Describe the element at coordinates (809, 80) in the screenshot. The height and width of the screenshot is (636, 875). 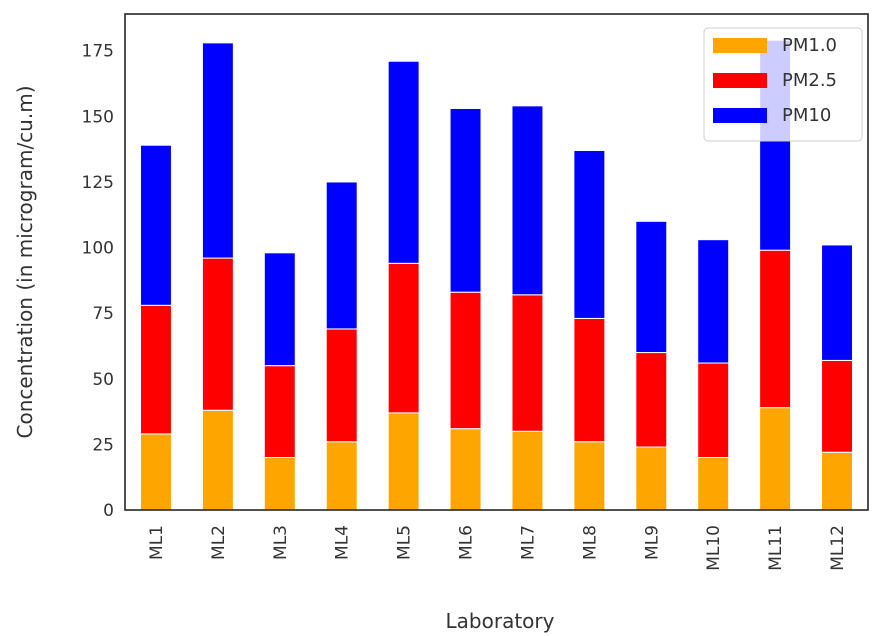
I see `legend-label-pm25: PM2.5` at that location.